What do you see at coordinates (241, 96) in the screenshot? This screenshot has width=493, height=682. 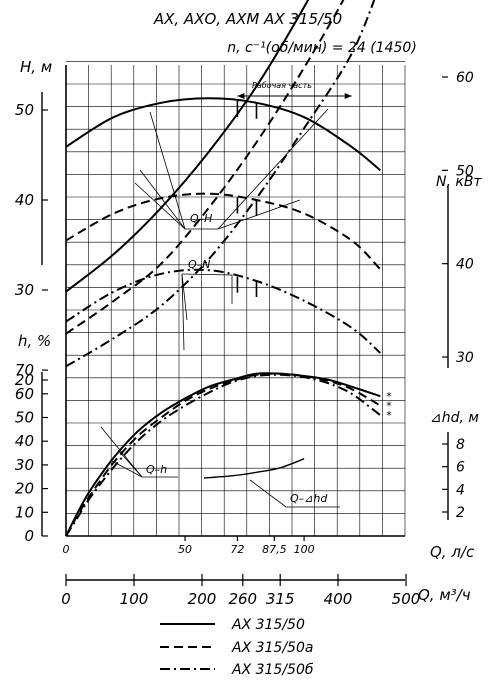 I see `work-zone-arrowhead-left` at bounding box center [241, 96].